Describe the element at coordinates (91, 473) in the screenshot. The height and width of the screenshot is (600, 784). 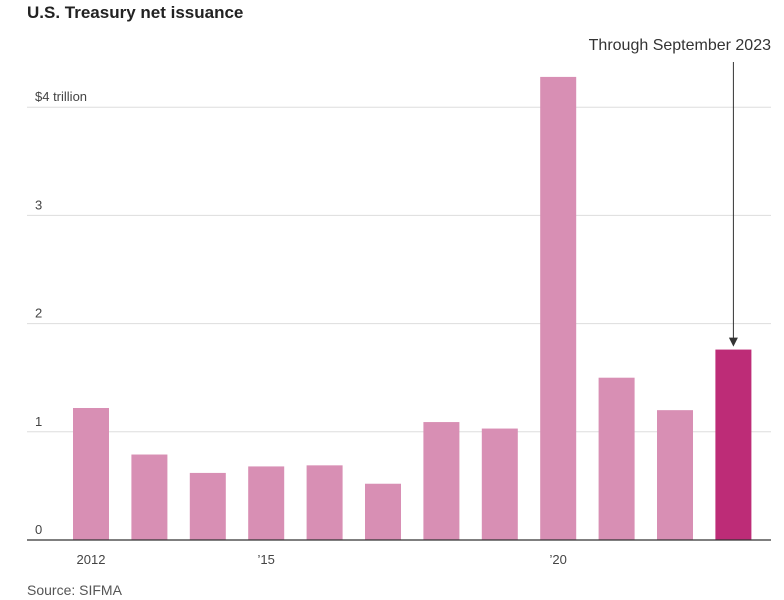
I see `bar-2012` at that location.